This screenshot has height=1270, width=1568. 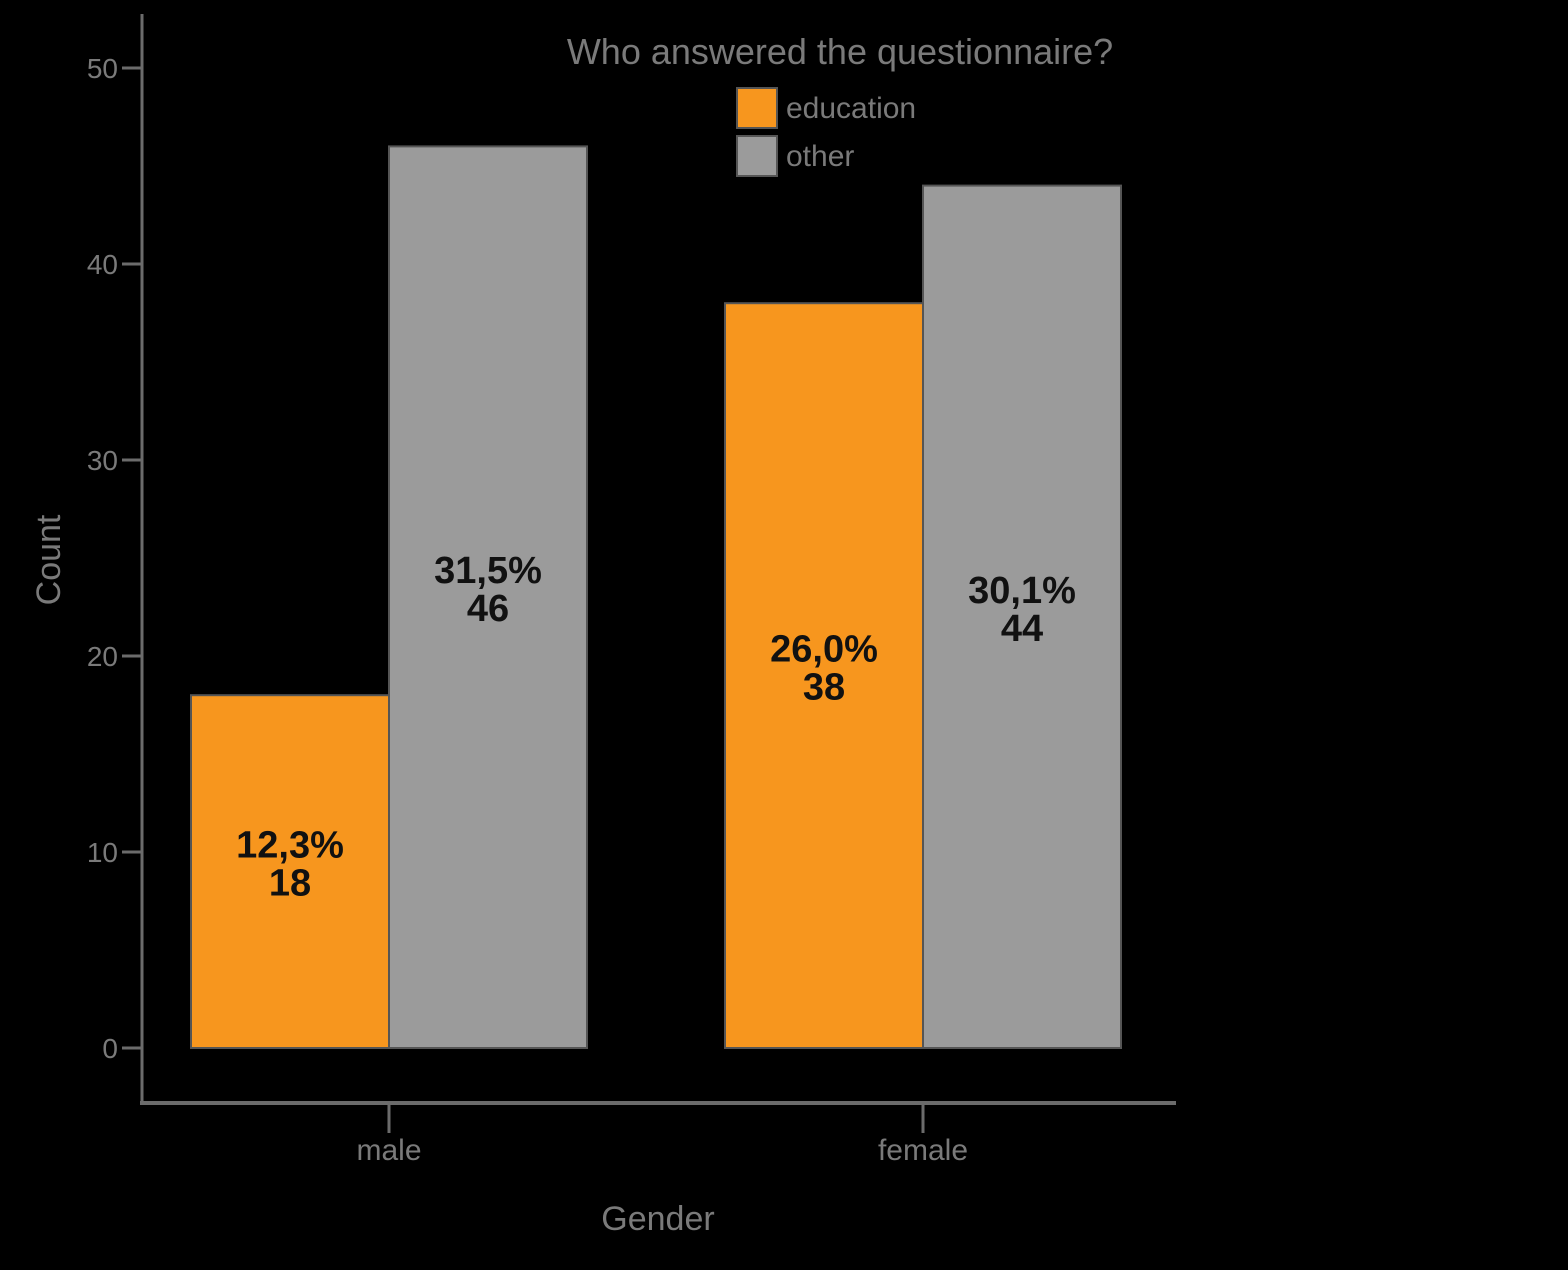 What do you see at coordinates (102, 656) in the screenshot?
I see `y-tick-label: 20` at bounding box center [102, 656].